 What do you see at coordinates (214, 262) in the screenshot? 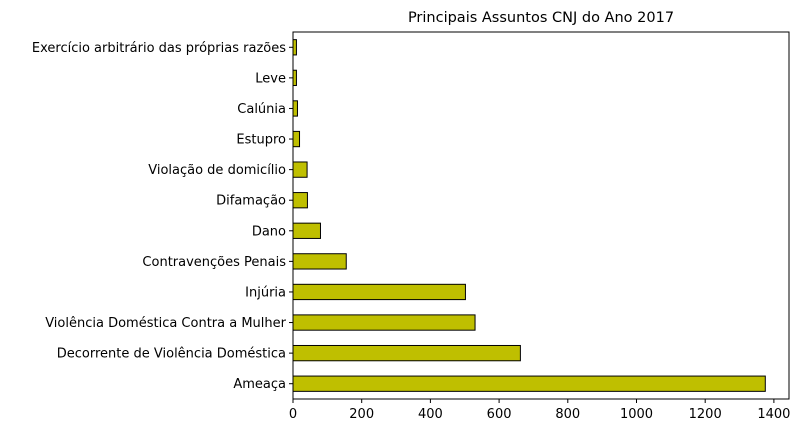
I see `category-label-4: Contravenções Penais` at bounding box center [214, 262].